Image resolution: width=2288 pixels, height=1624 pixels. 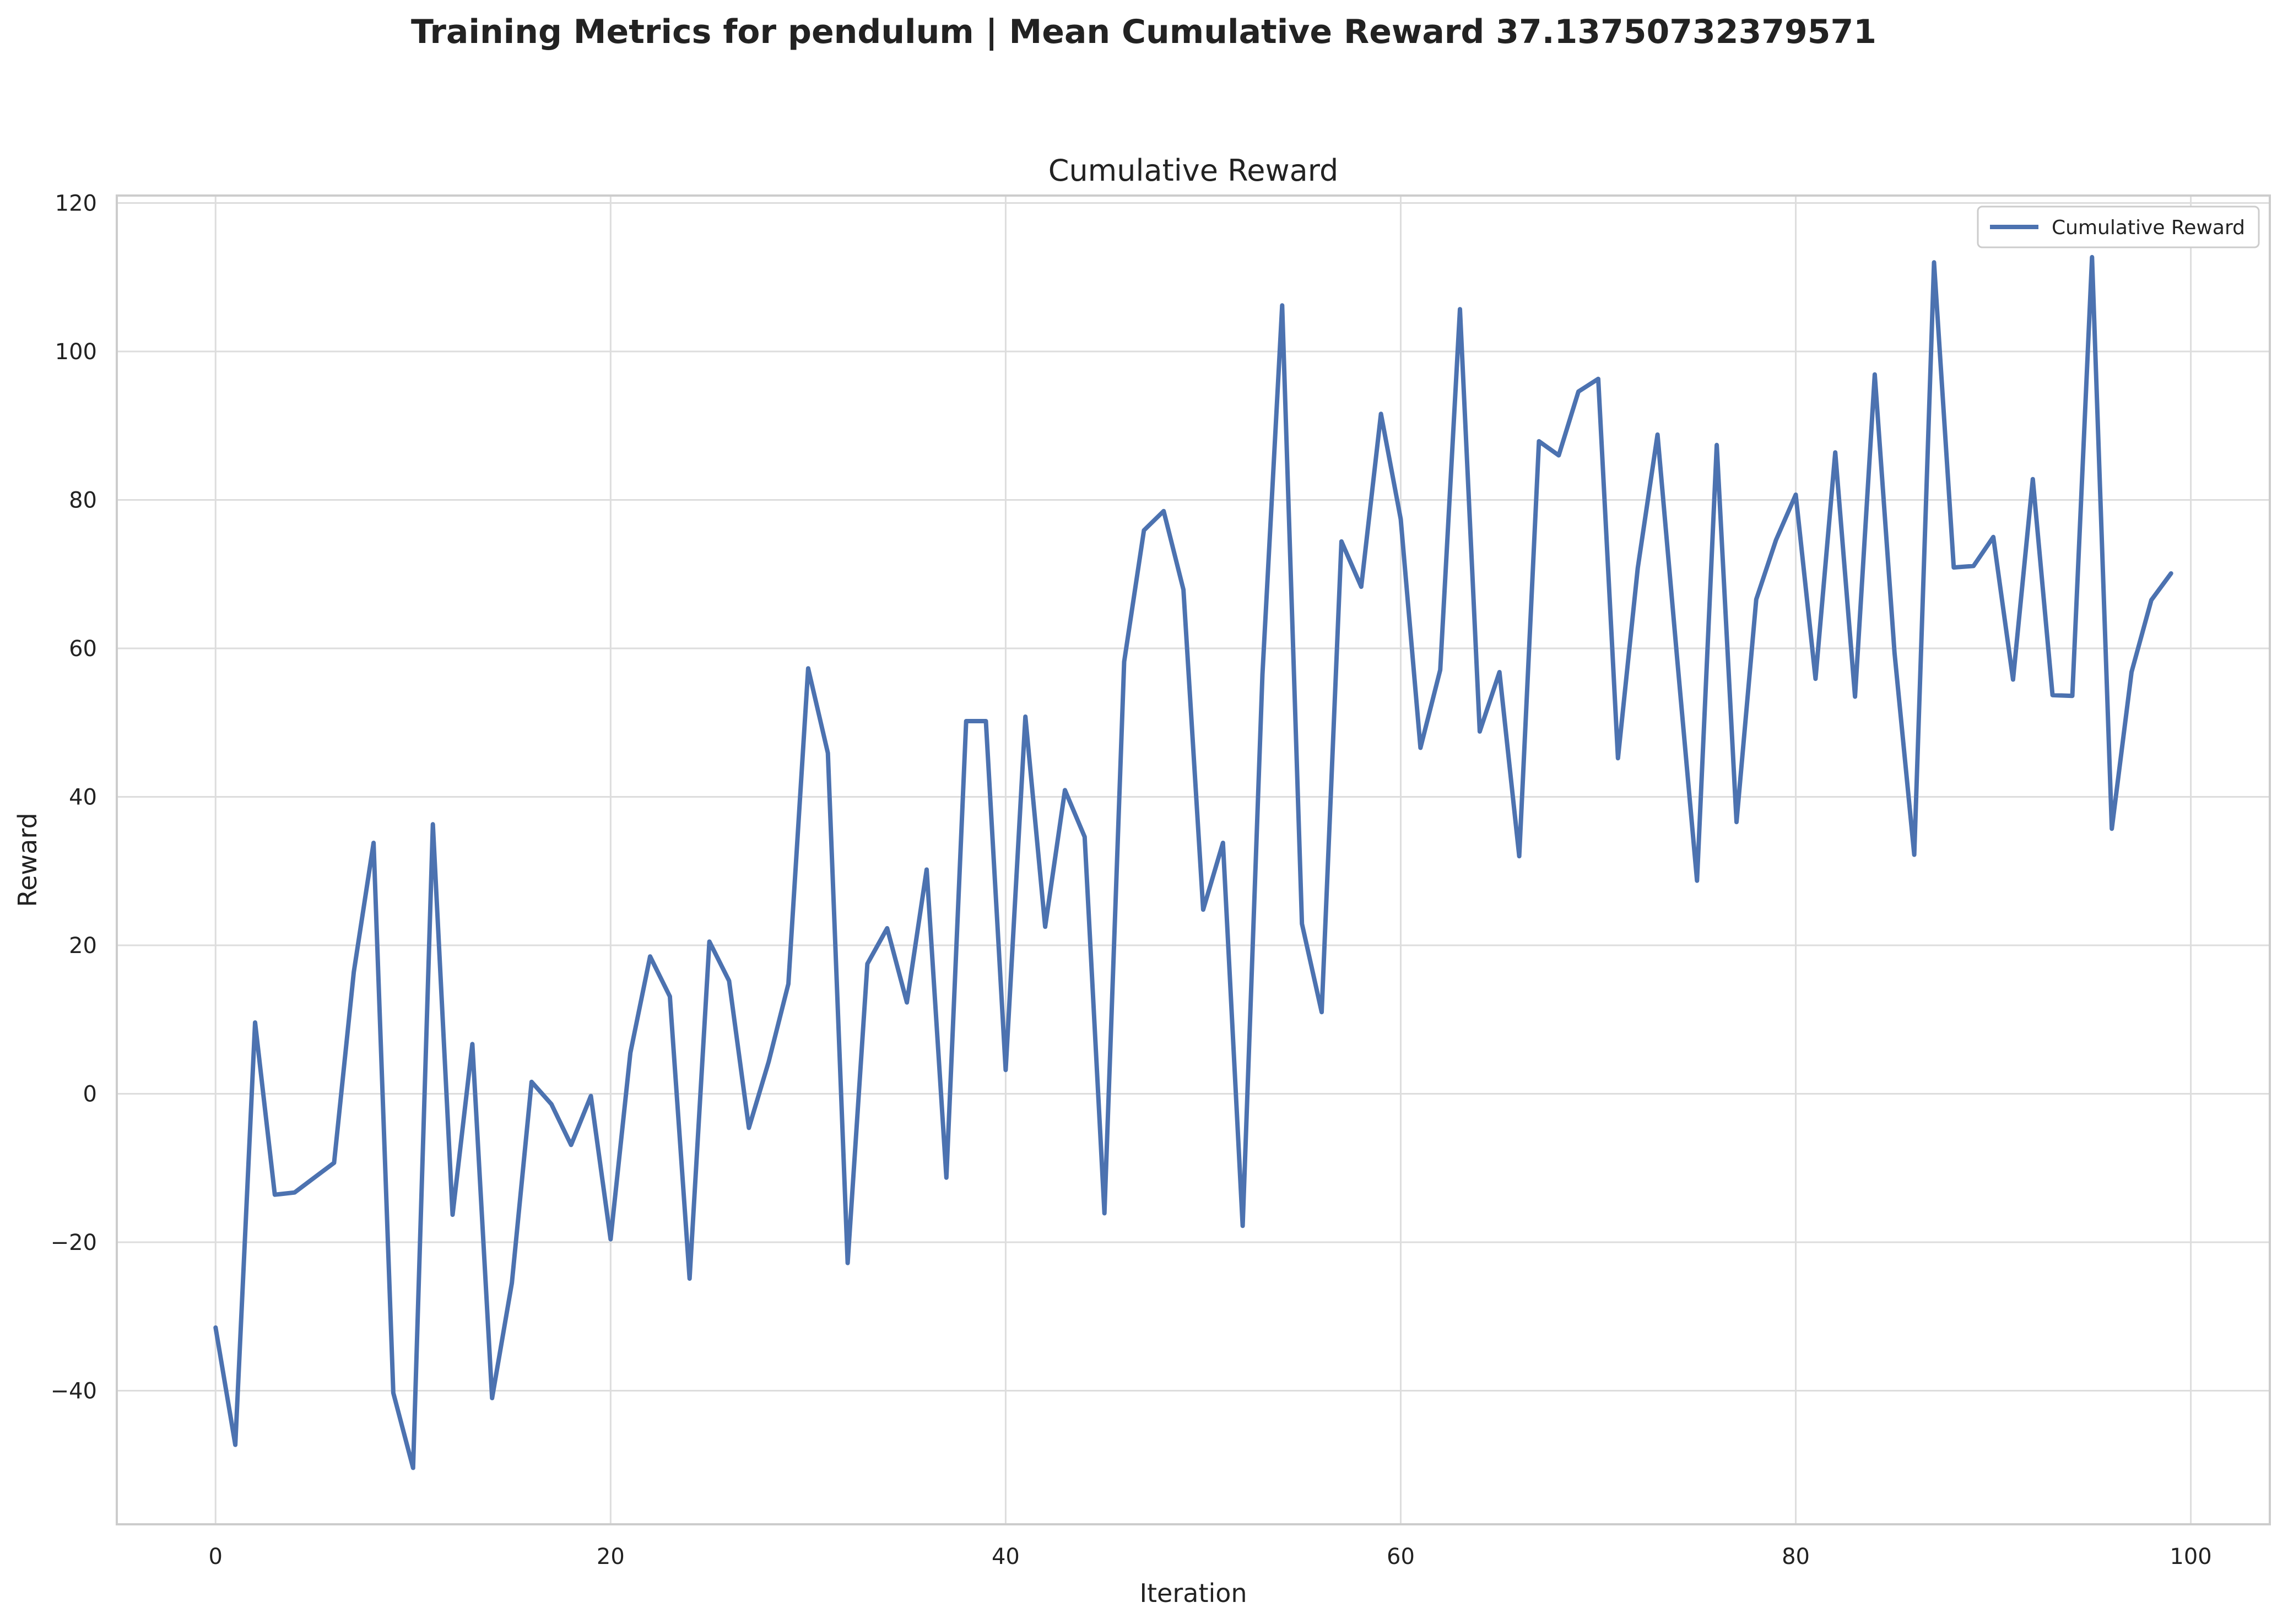 I want to click on legend-box, so click(x=2119, y=226).